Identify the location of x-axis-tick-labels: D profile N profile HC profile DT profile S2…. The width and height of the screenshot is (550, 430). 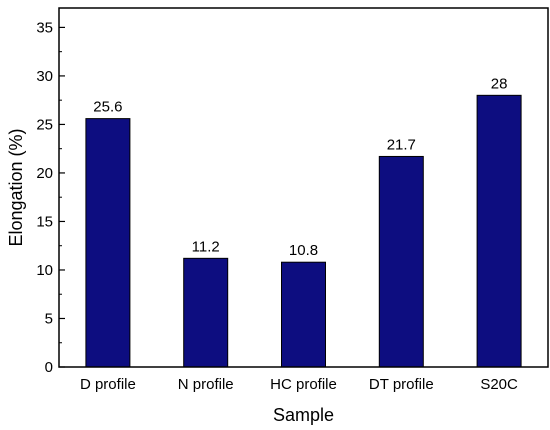
(299, 384).